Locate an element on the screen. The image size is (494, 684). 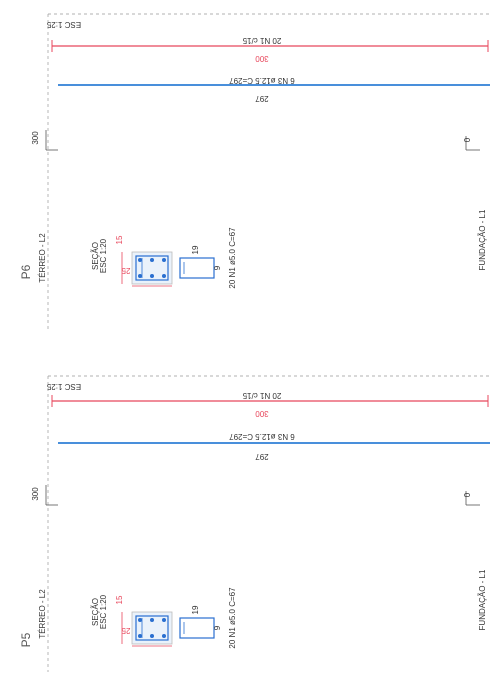
pillar-label: P6 is located at coordinates (26, 271).